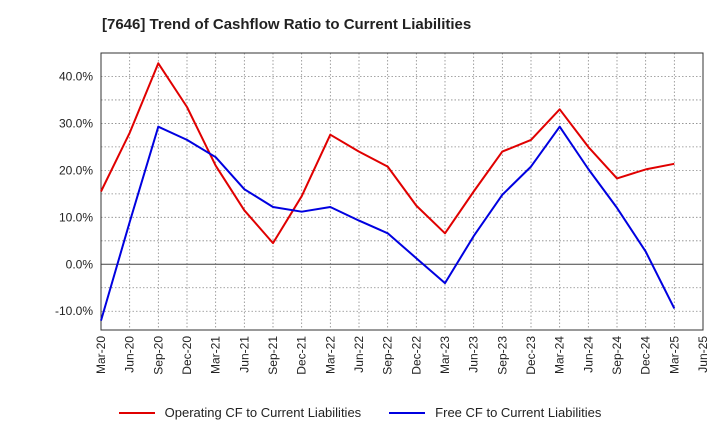  Describe the element at coordinates (101, 355) in the screenshot. I see `x-tick-label: Mar-20` at that location.